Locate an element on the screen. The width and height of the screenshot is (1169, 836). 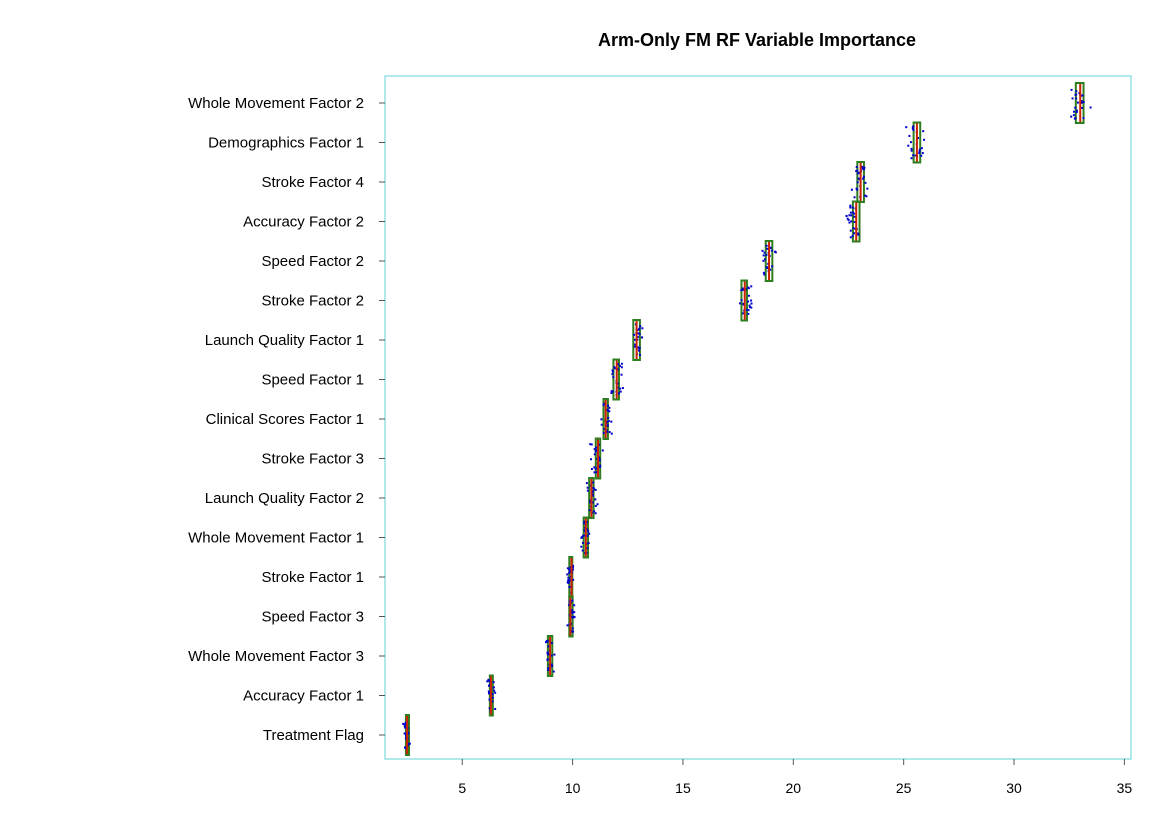
box-treatment-flag is located at coordinates (406, 735).